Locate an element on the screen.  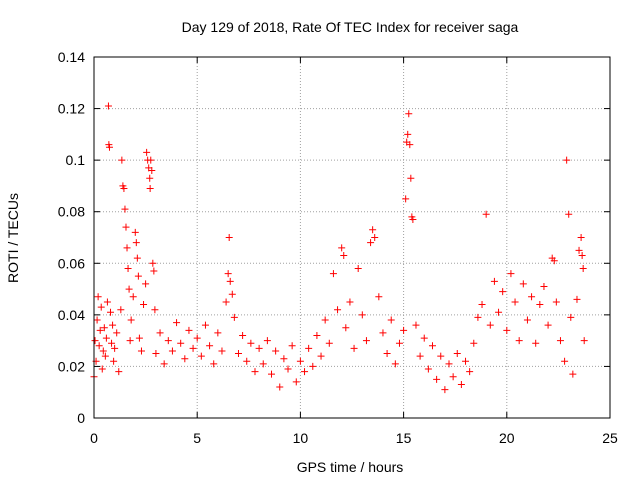
y-axis-label: ROTI / TECUs is located at coordinates (13, 238).